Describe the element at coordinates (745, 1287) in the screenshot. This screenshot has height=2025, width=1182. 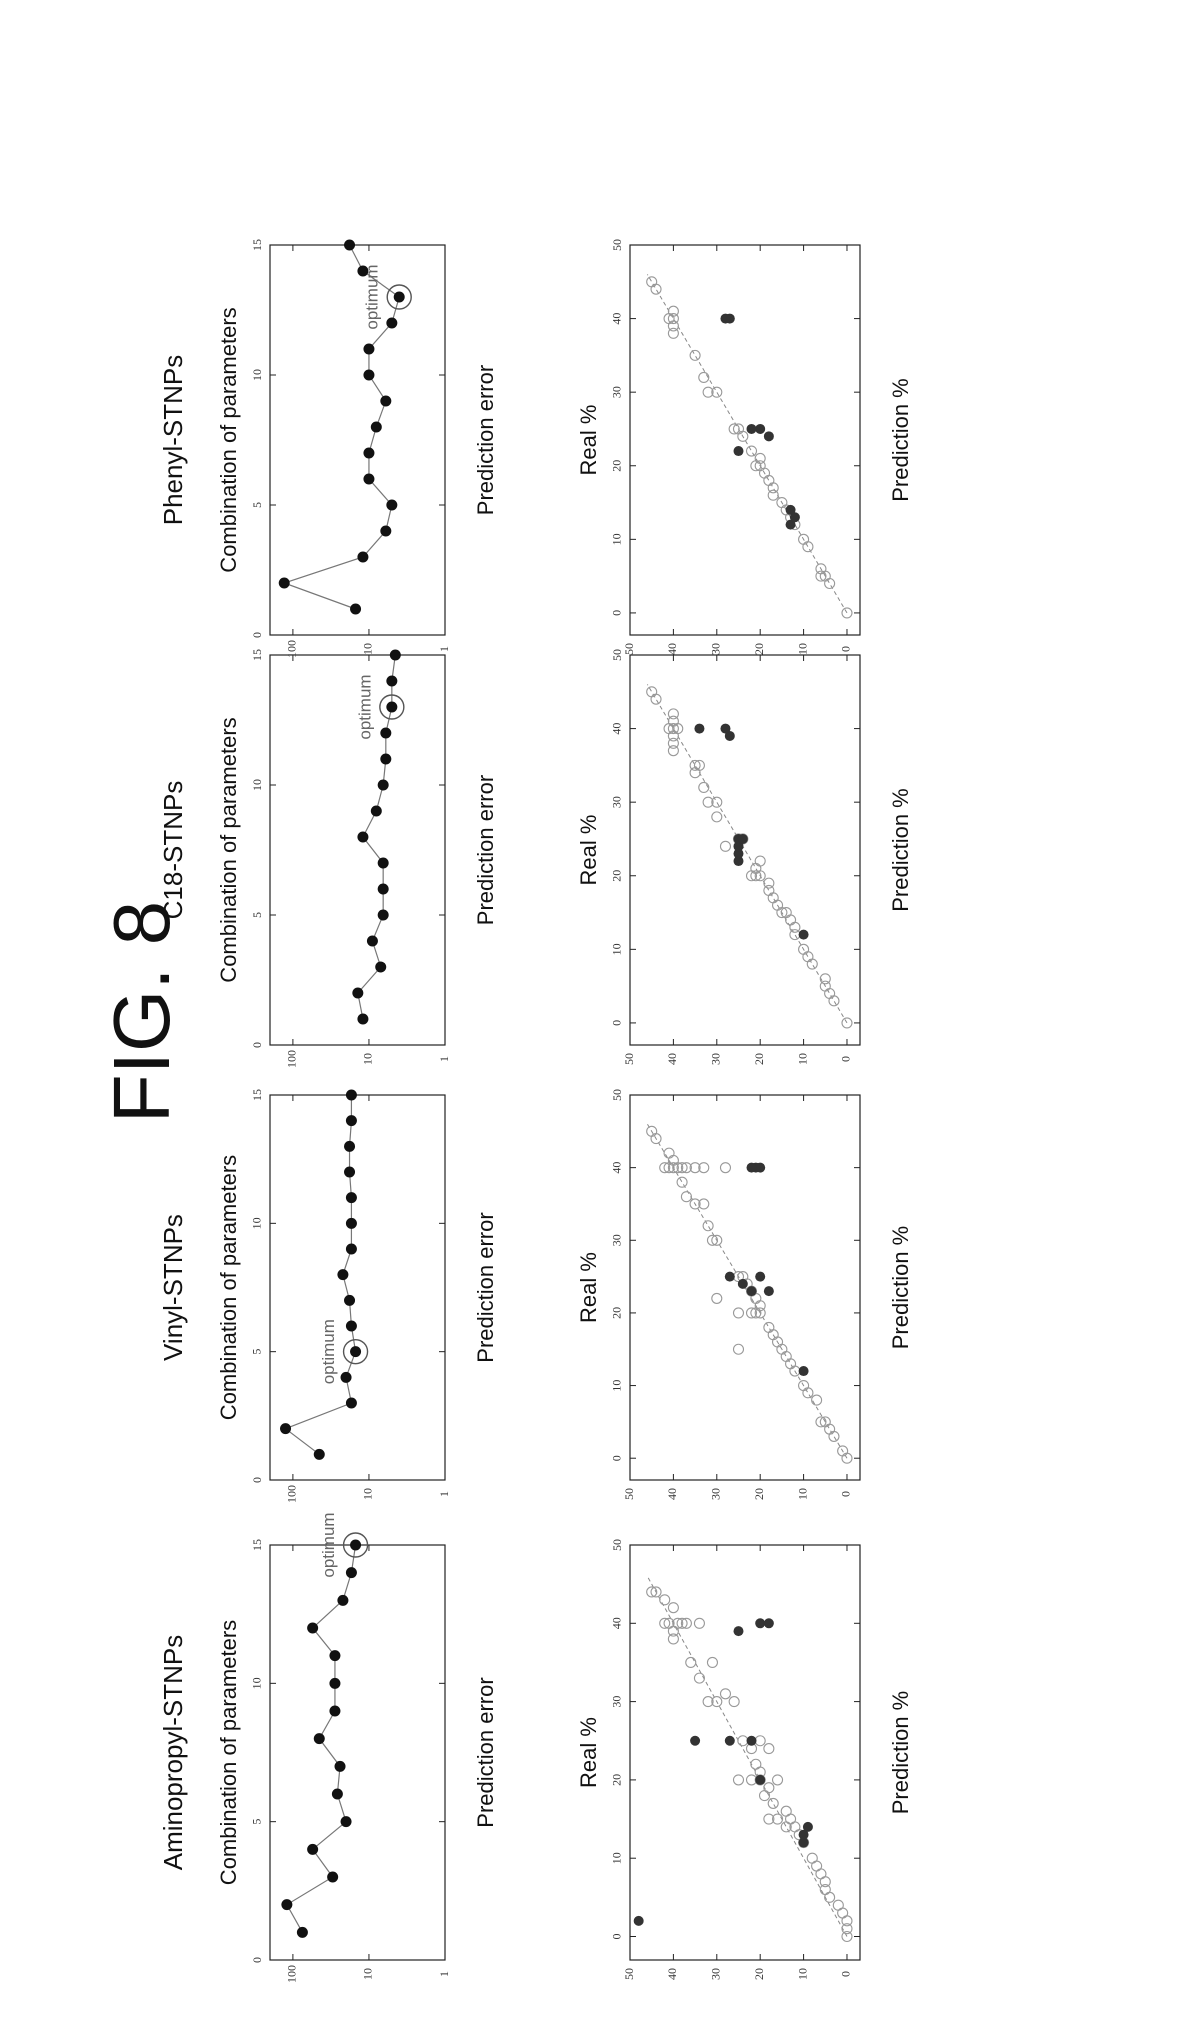
I see `plot-frame` at that location.